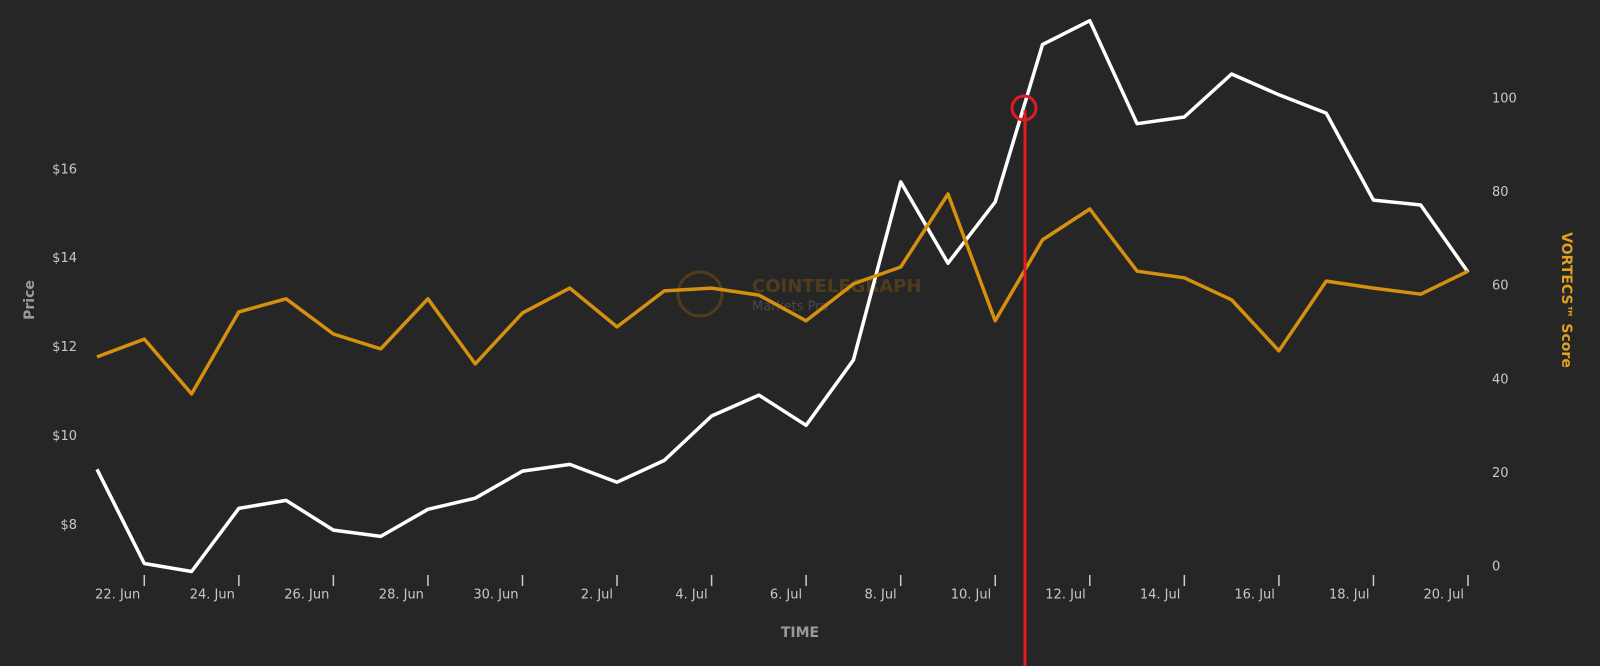  I want to click on watermark-logo, so click(700, 294).